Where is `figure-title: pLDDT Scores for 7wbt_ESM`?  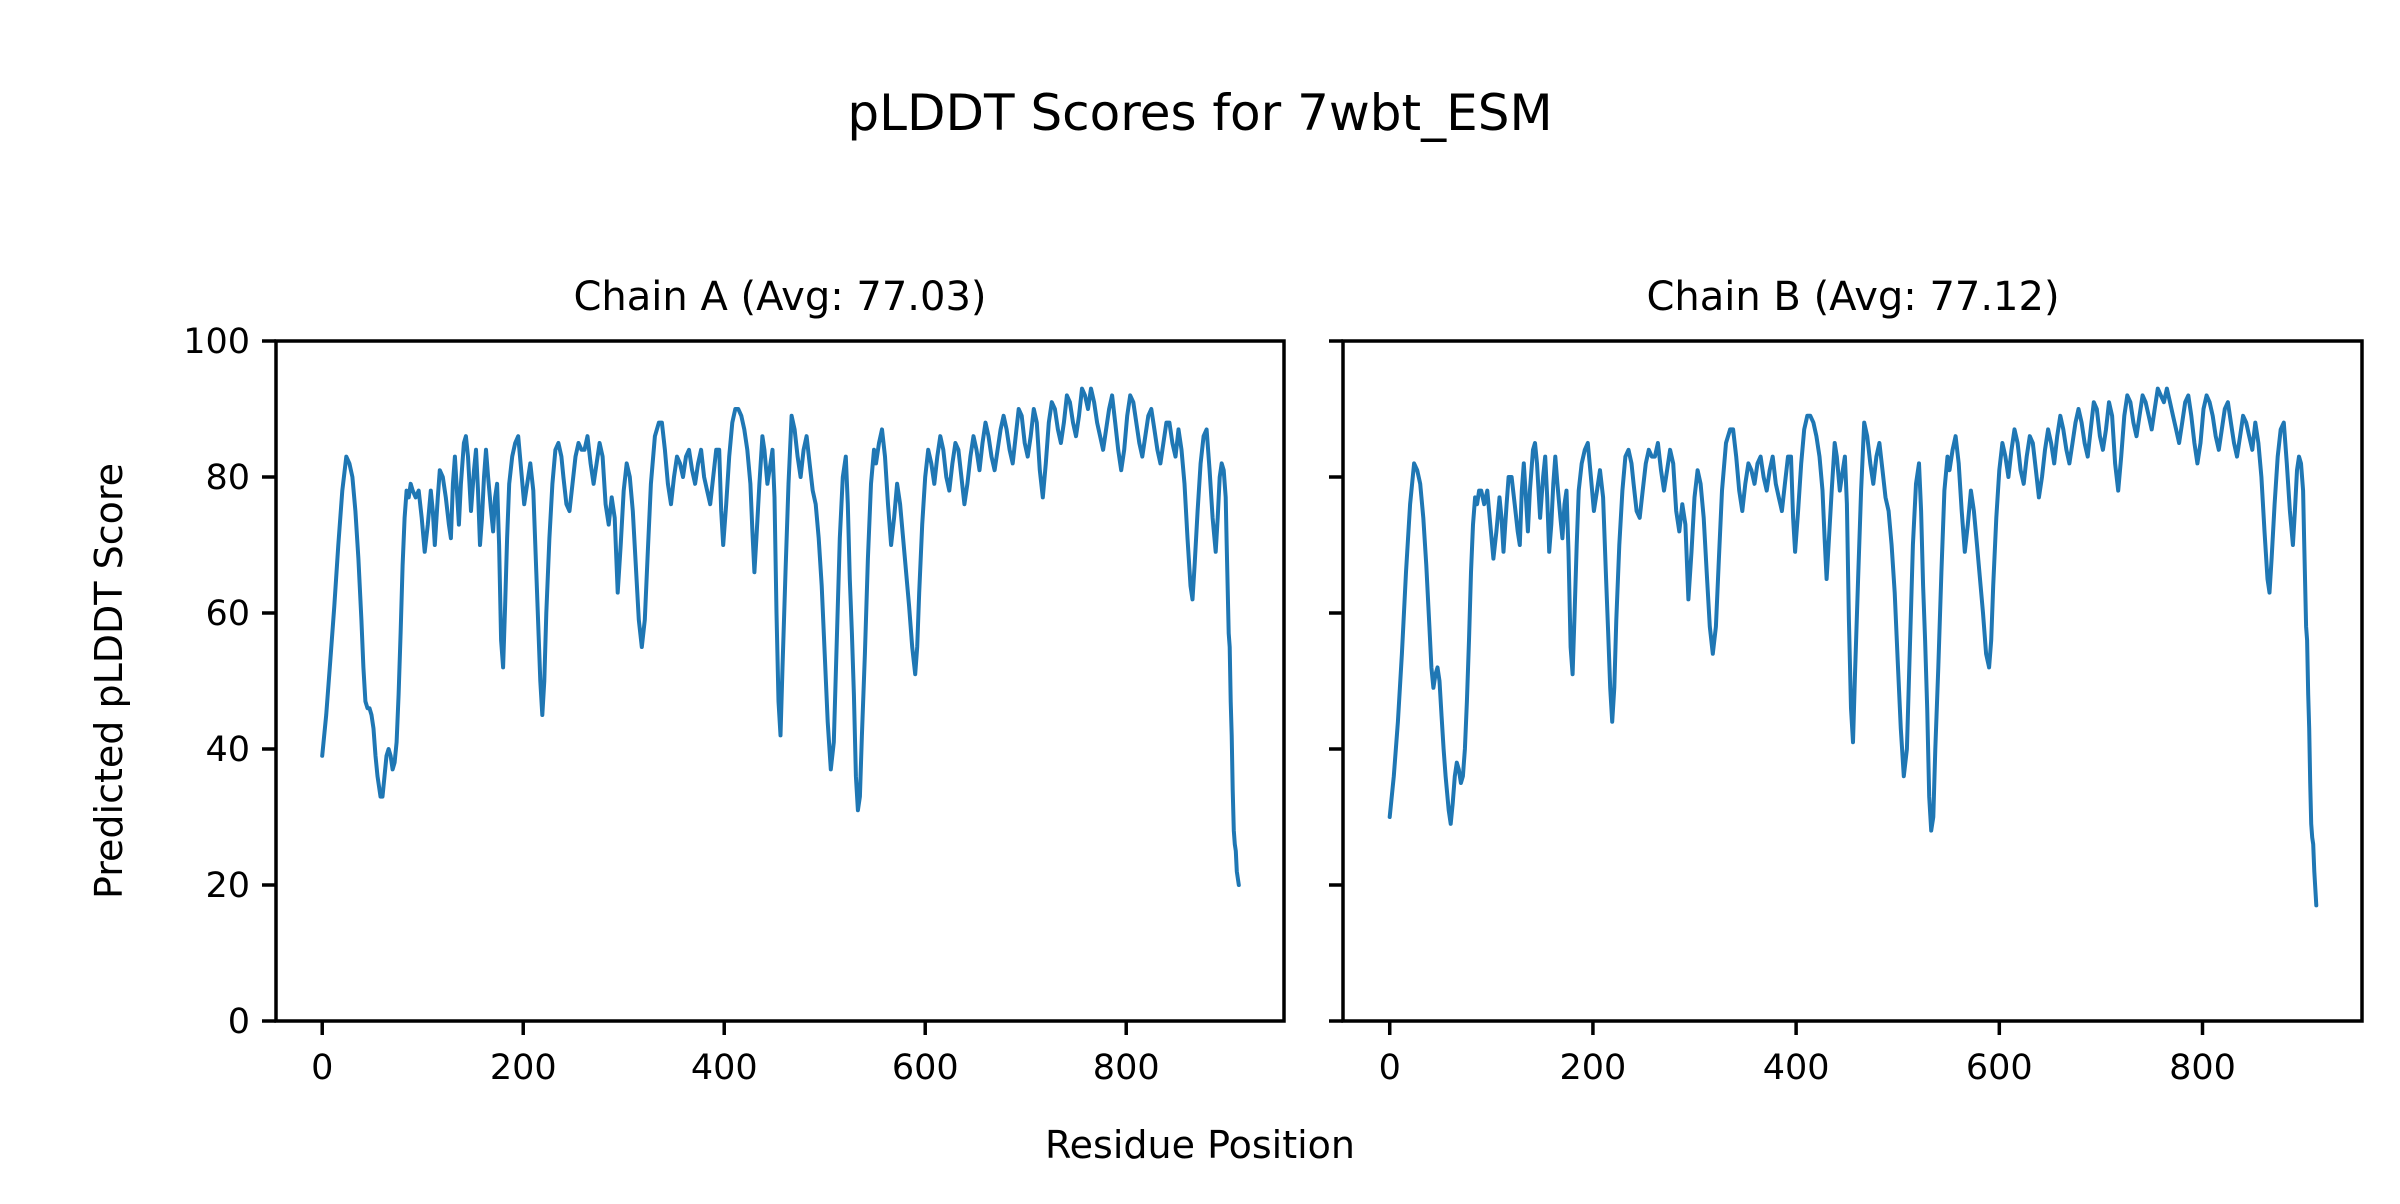
figure-title: pLDDT Scores for 7wbt_ESM is located at coordinates (1199, 113).